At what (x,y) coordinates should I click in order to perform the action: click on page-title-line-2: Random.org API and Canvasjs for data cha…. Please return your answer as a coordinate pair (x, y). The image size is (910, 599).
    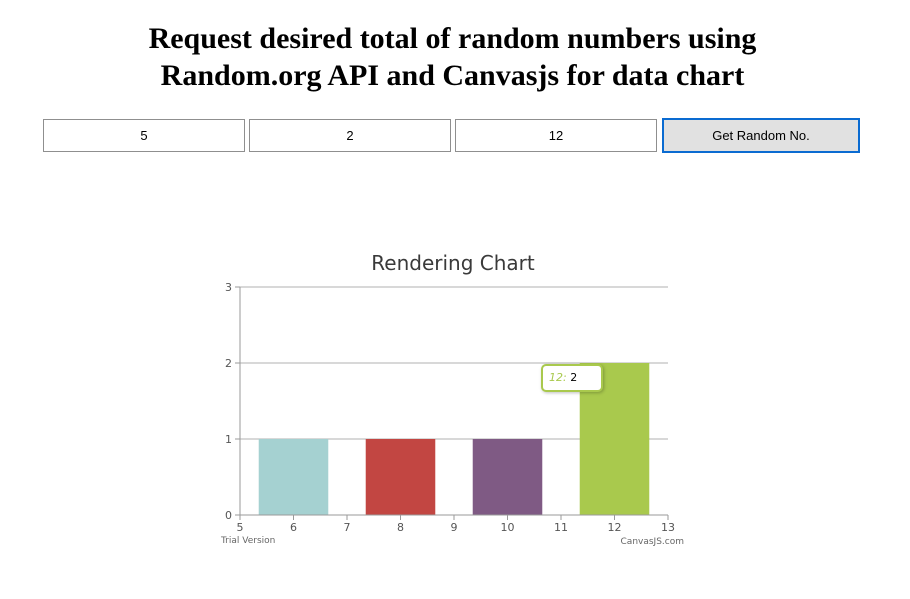
    Looking at the image, I should click on (452, 75).